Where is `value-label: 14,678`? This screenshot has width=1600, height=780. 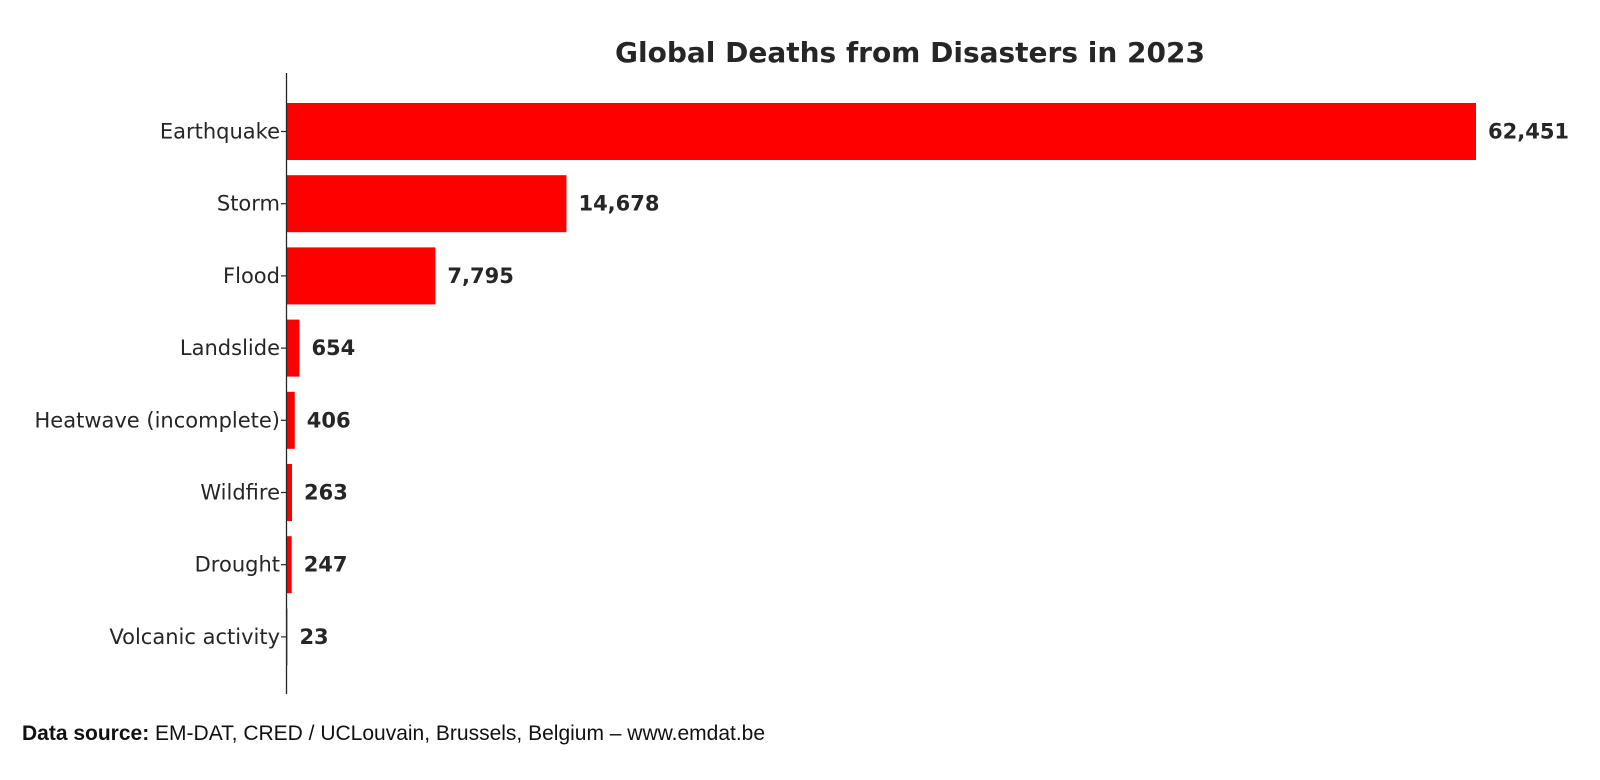 value-label: 14,678 is located at coordinates (618, 204).